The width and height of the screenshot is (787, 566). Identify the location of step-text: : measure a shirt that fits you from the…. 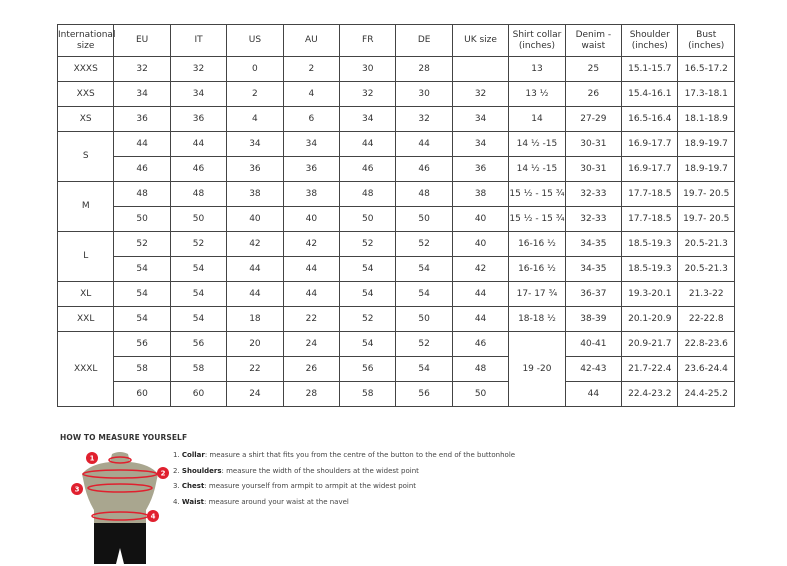
(360, 455).